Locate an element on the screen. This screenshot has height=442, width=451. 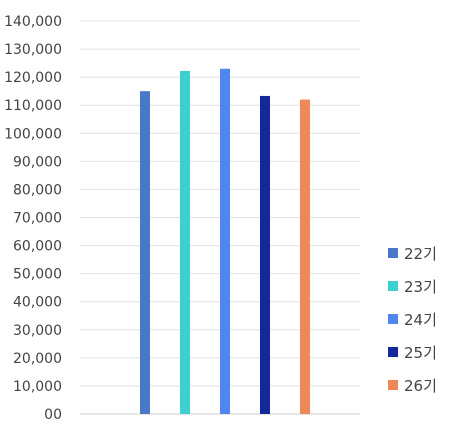
y-tick-label: 120,000 is located at coordinates (33, 78).